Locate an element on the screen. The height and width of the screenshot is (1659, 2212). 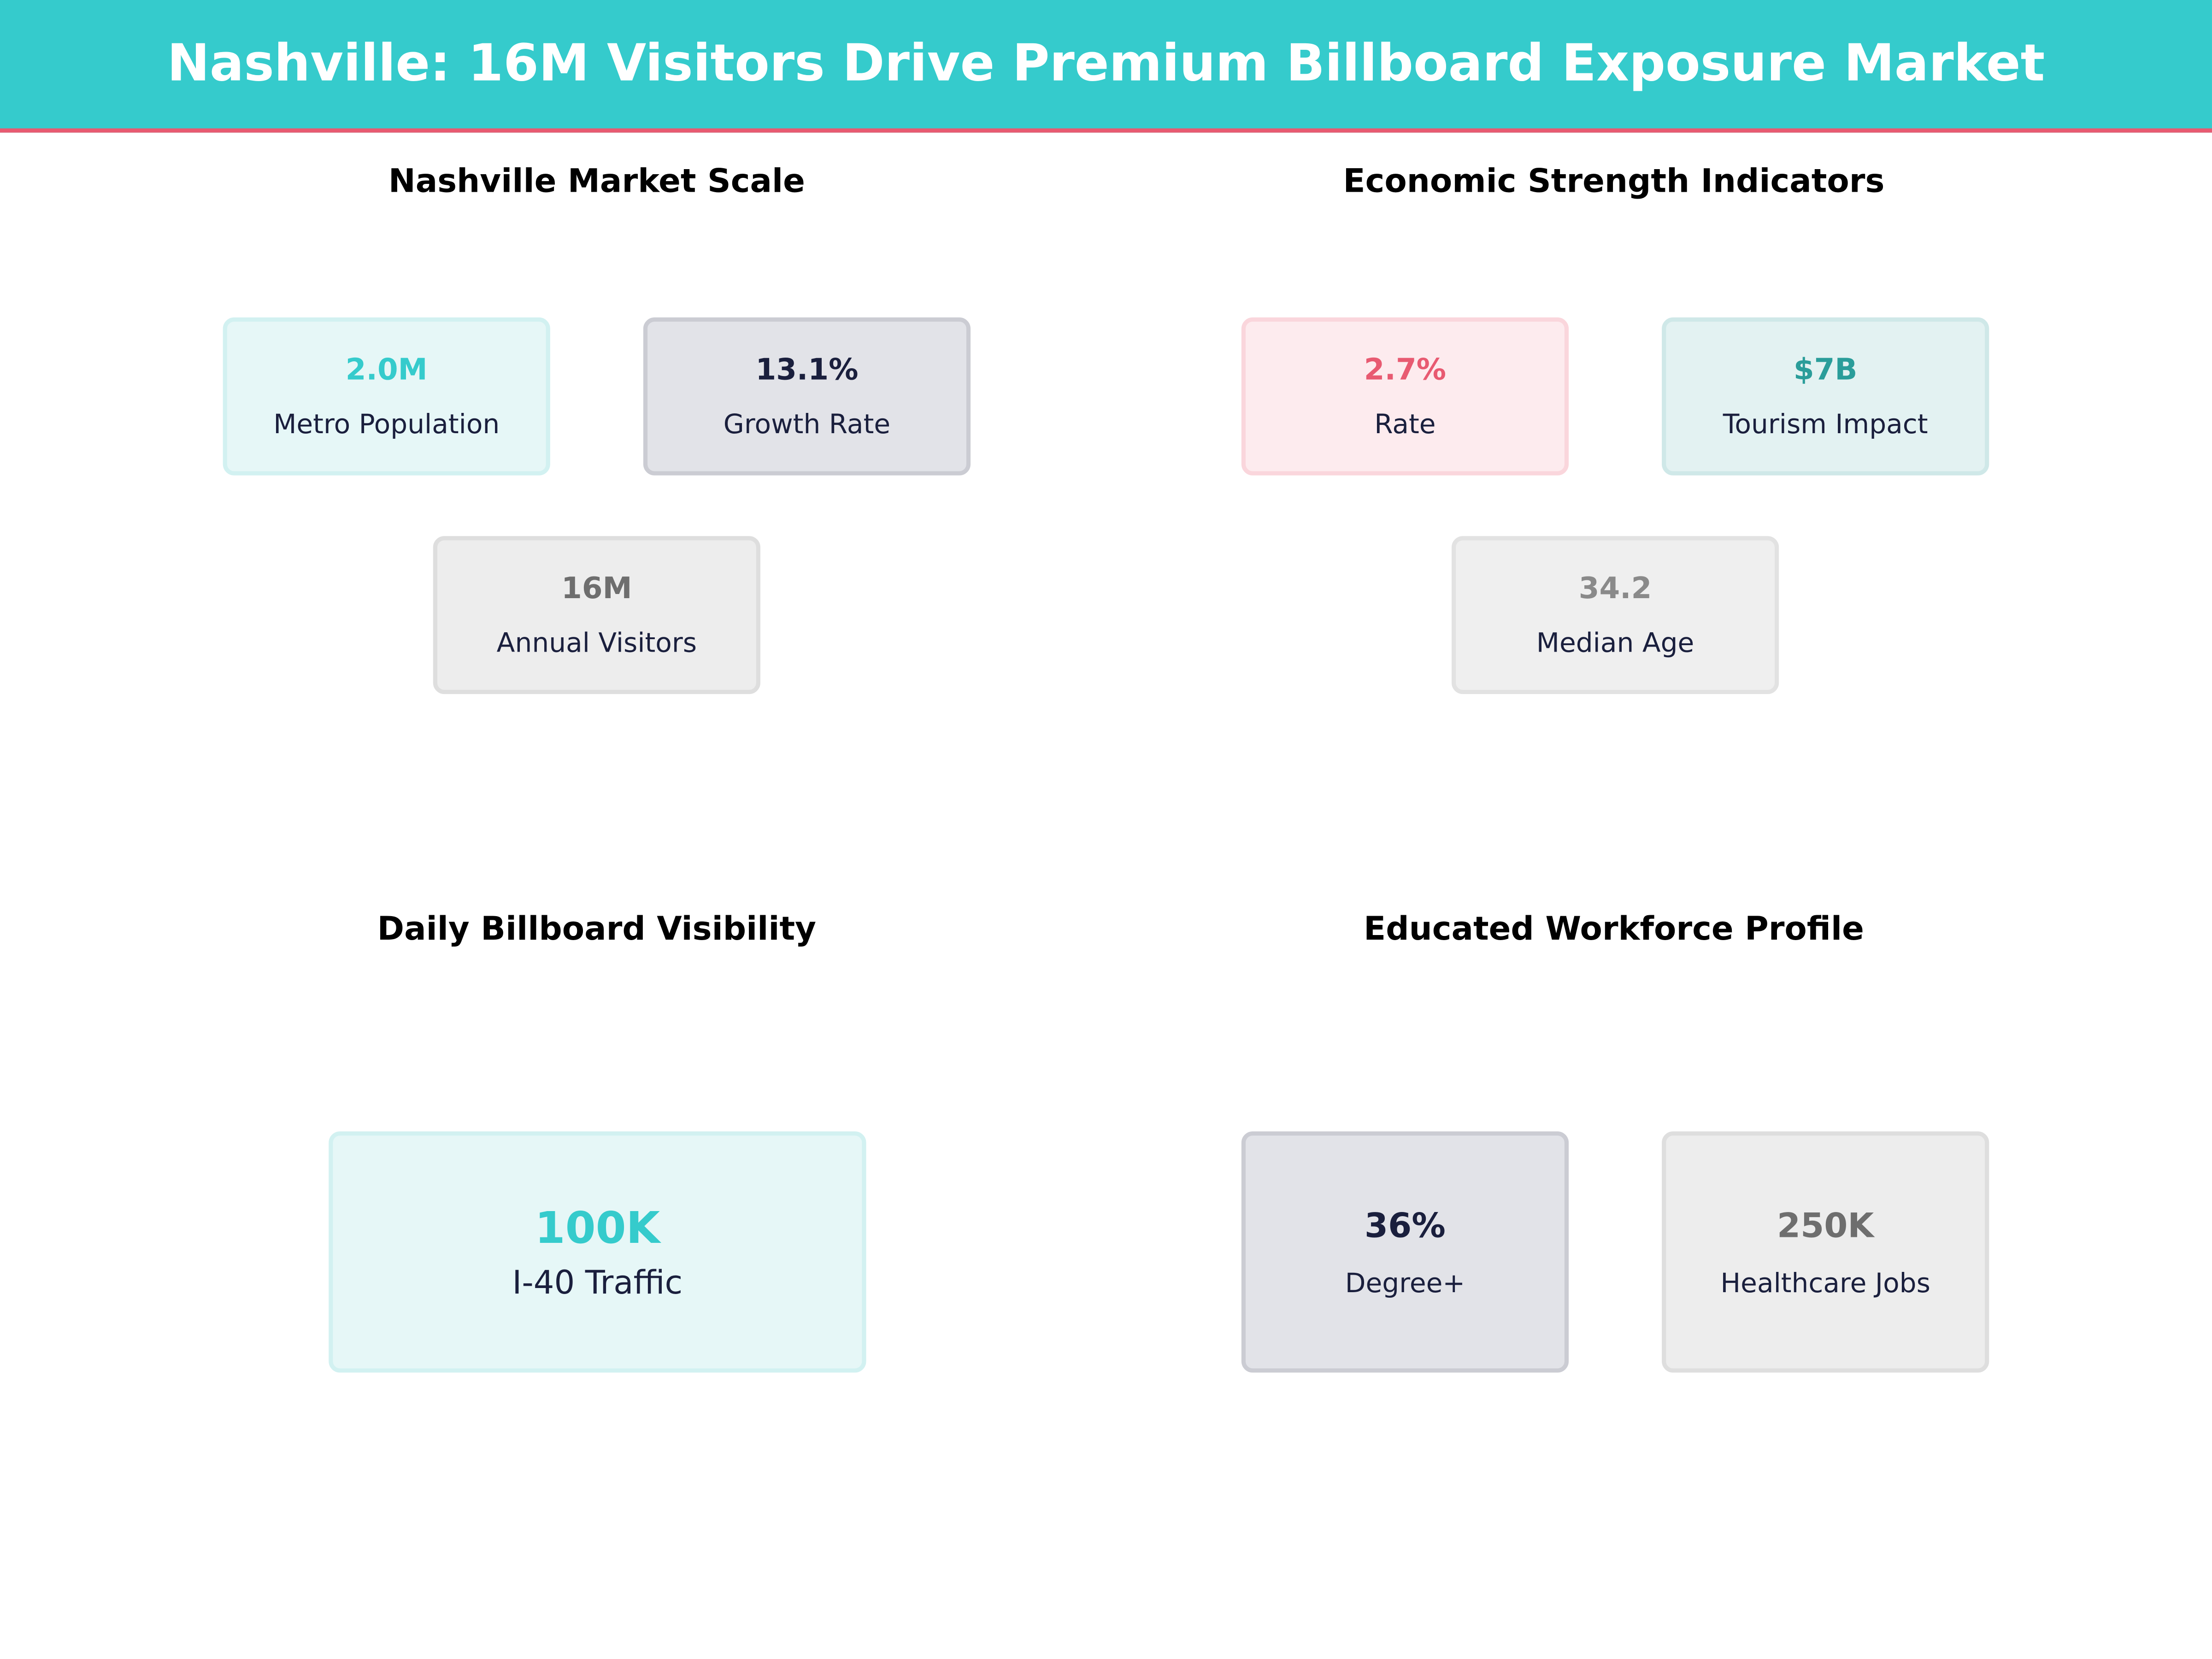
metric-label: Growth Rate is located at coordinates (807, 425).